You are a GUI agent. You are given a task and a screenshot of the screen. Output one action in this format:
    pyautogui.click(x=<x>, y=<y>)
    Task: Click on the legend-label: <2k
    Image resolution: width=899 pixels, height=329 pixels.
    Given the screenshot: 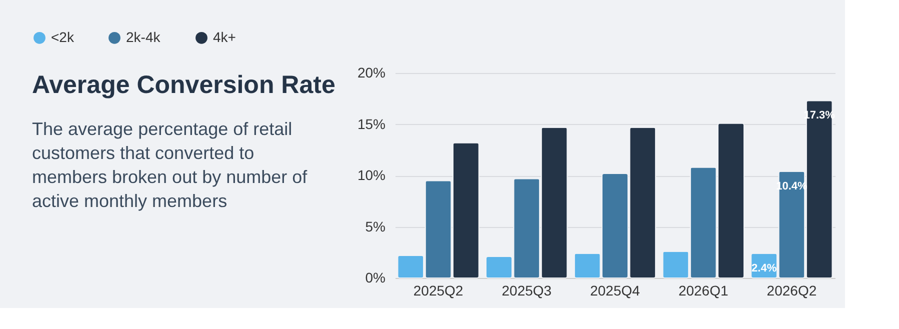 What is the action you would take?
    pyautogui.click(x=63, y=36)
    